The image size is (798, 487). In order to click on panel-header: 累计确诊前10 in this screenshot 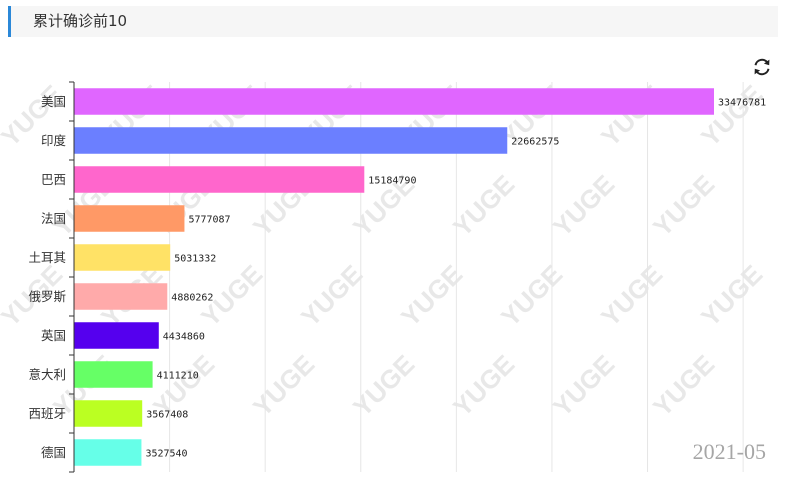, I will do `click(393, 21)`.